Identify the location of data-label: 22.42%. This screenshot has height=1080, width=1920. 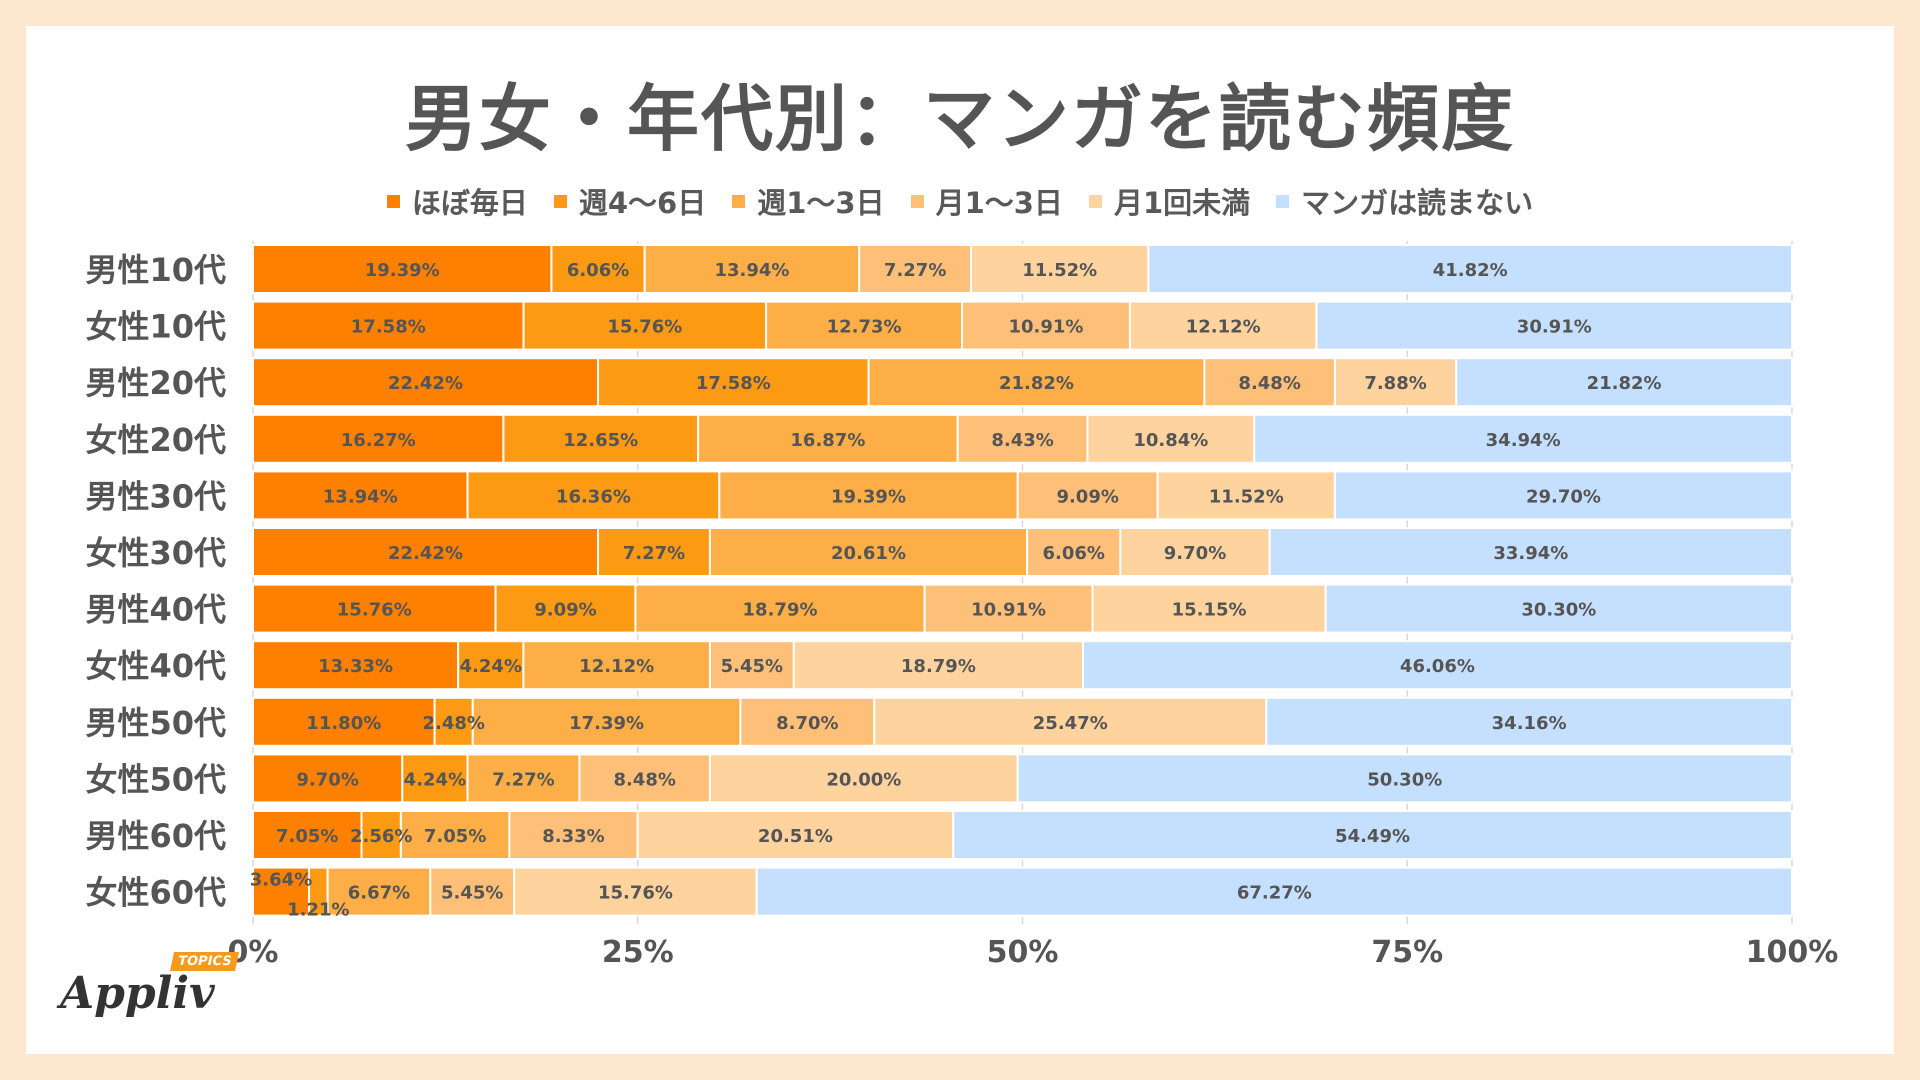
(425, 553).